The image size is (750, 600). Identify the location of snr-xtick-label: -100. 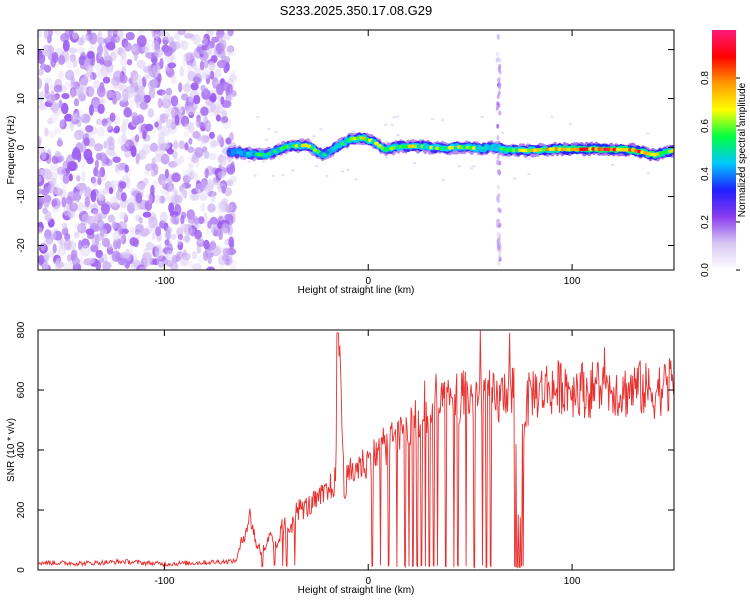
(164, 581).